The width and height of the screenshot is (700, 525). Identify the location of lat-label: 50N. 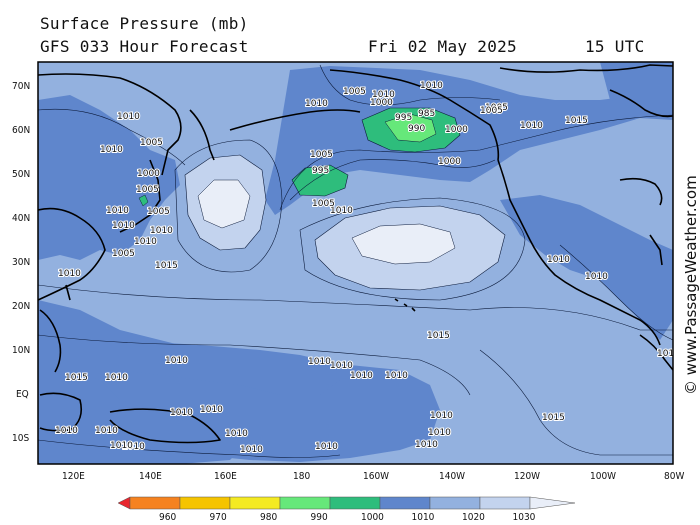
(21, 174).